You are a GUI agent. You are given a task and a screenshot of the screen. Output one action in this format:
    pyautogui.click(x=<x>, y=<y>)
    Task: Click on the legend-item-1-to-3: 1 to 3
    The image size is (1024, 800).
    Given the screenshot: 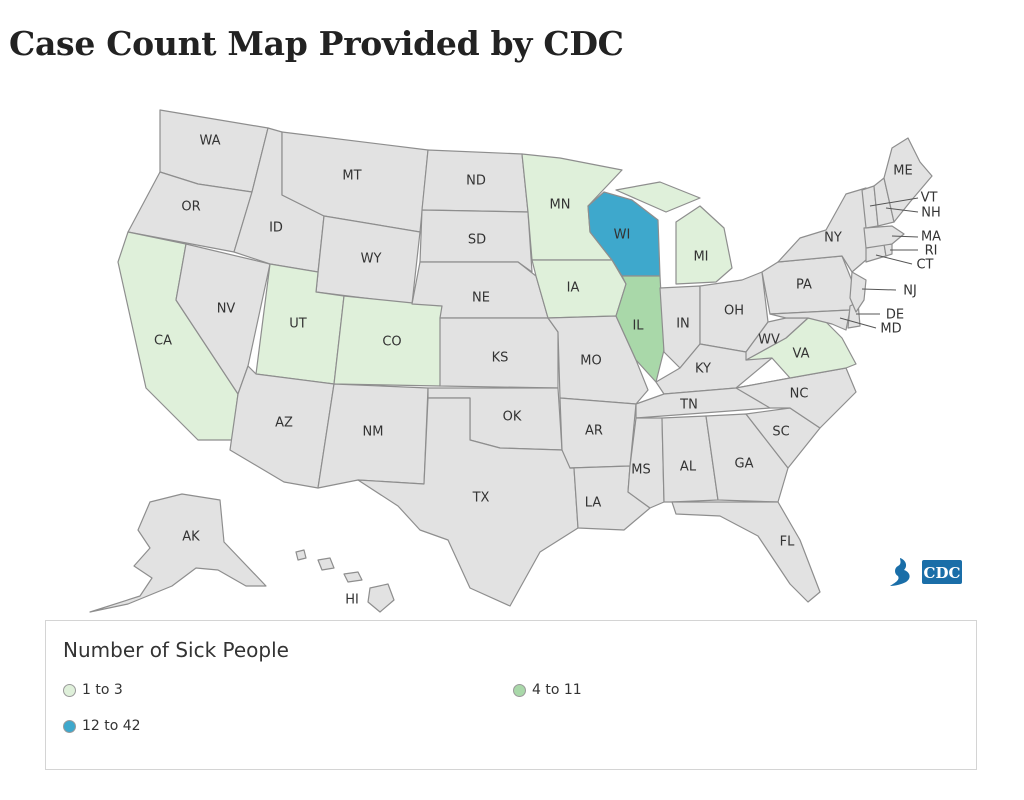 What is the action you would take?
    pyautogui.click(x=93, y=690)
    